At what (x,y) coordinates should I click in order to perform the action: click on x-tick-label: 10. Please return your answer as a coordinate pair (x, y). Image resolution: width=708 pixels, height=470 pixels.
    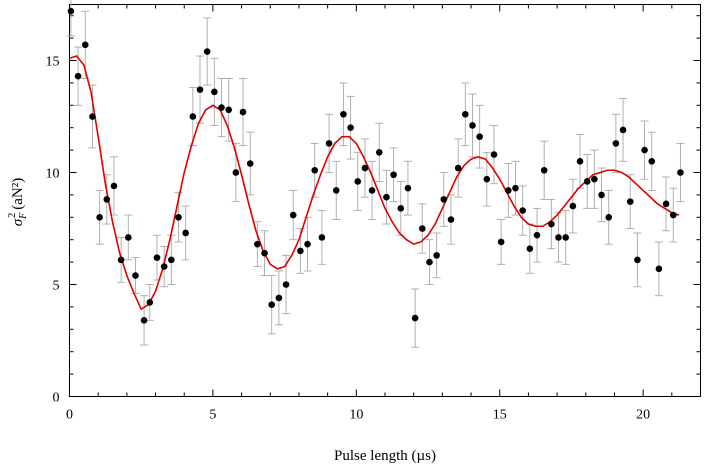
    Looking at the image, I should click on (356, 415).